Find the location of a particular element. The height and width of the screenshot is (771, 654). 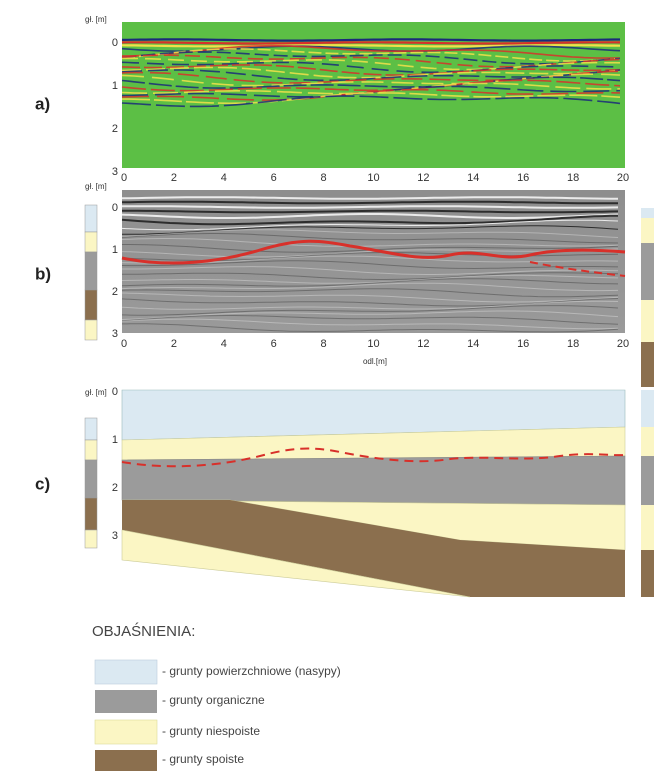

soil-column-b is located at coordinates (91, 272).